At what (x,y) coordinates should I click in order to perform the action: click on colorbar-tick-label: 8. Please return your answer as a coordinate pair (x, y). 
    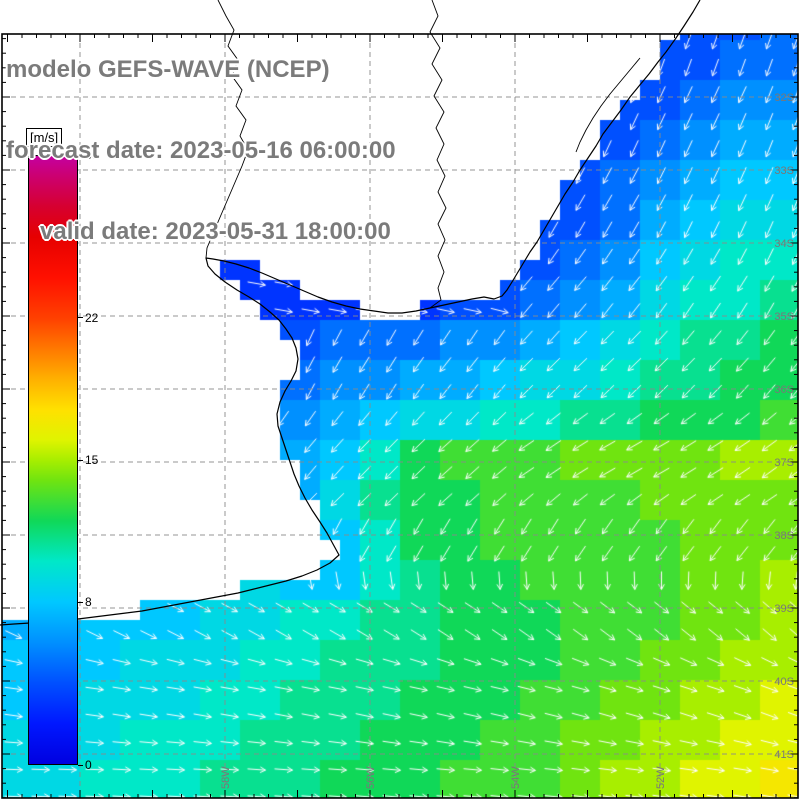
    Looking at the image, I should click on (88, 602).